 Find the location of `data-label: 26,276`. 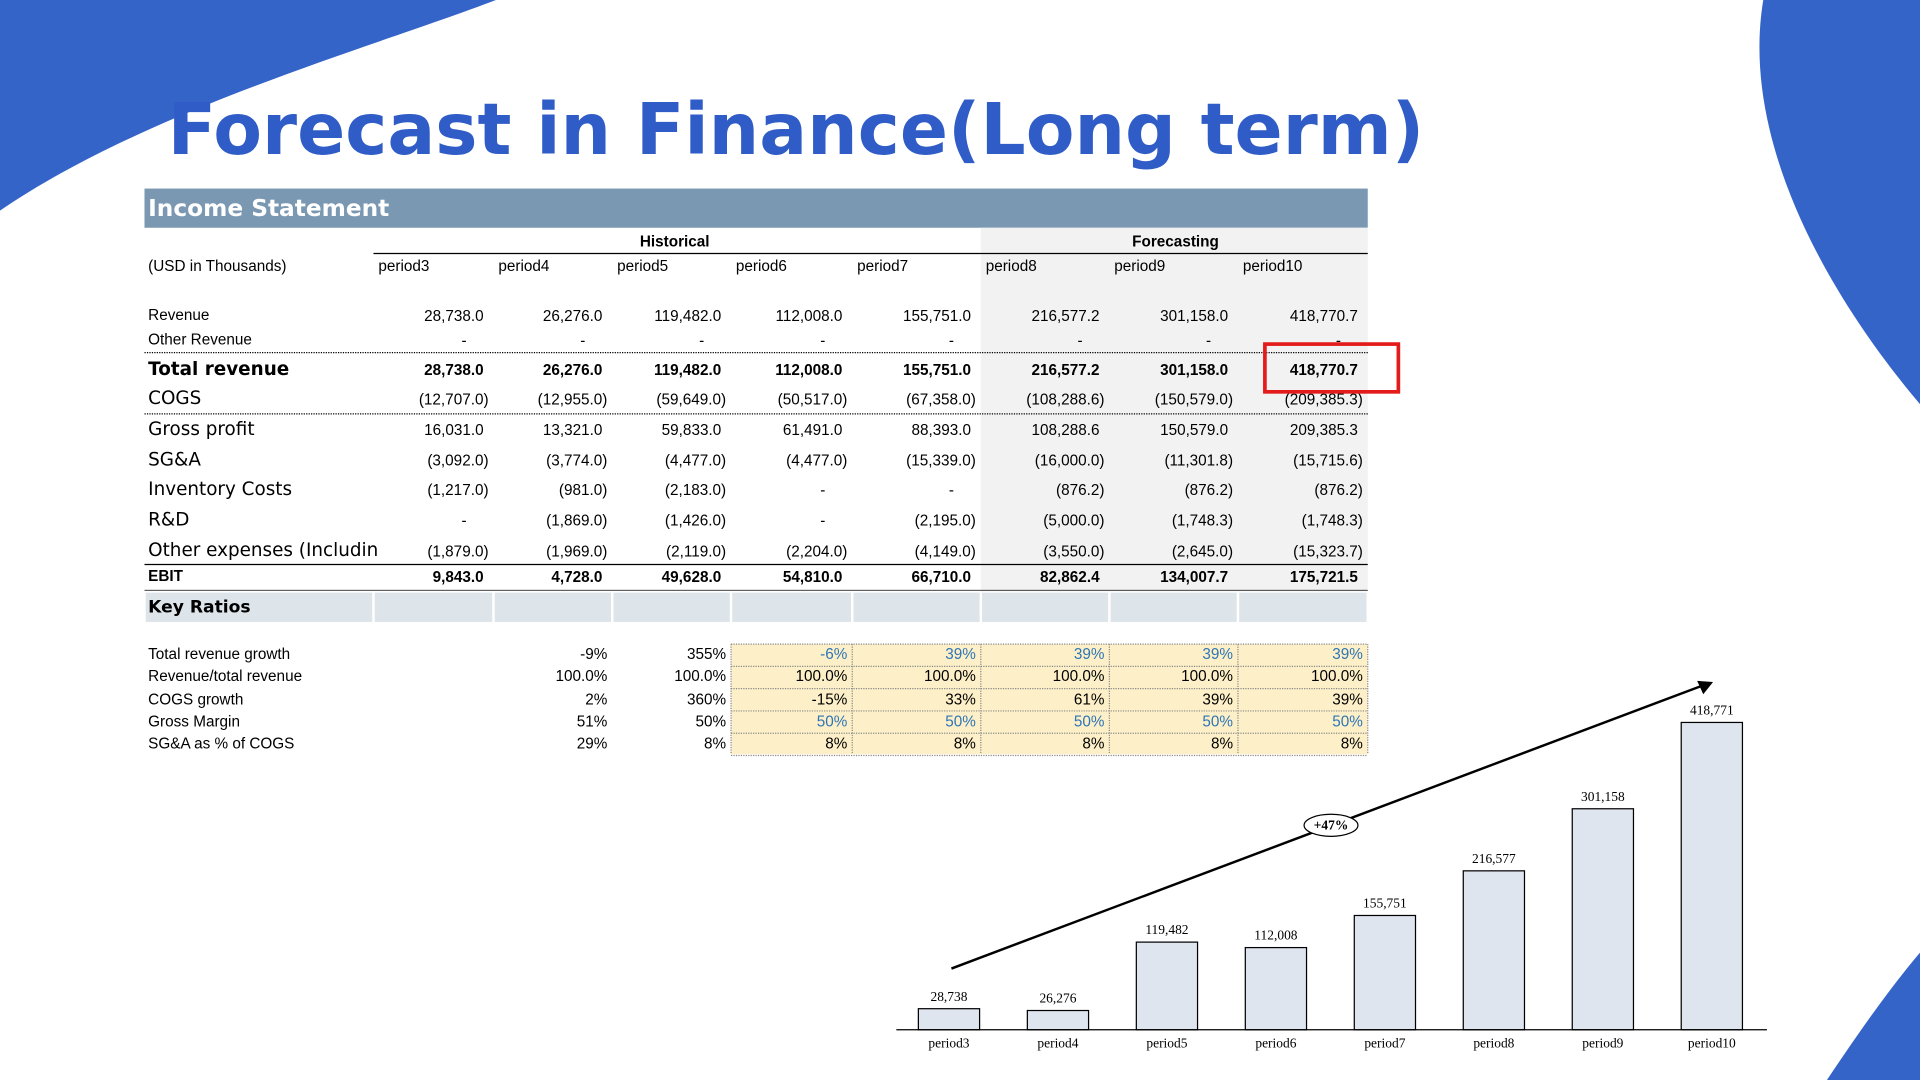

data-label: 26,276 is located at coordinates (1057, 998).